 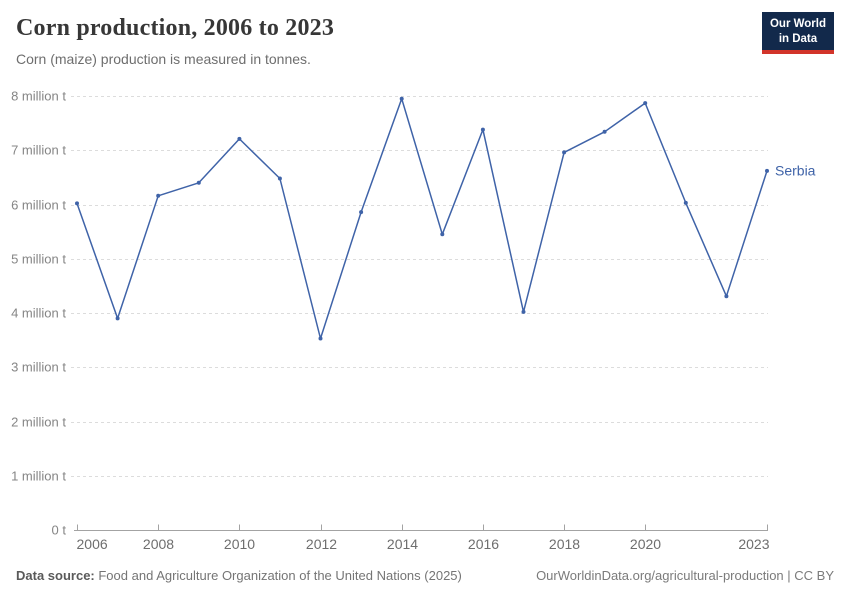 I want to click on data-point-2008, so click(x=158, y=195).